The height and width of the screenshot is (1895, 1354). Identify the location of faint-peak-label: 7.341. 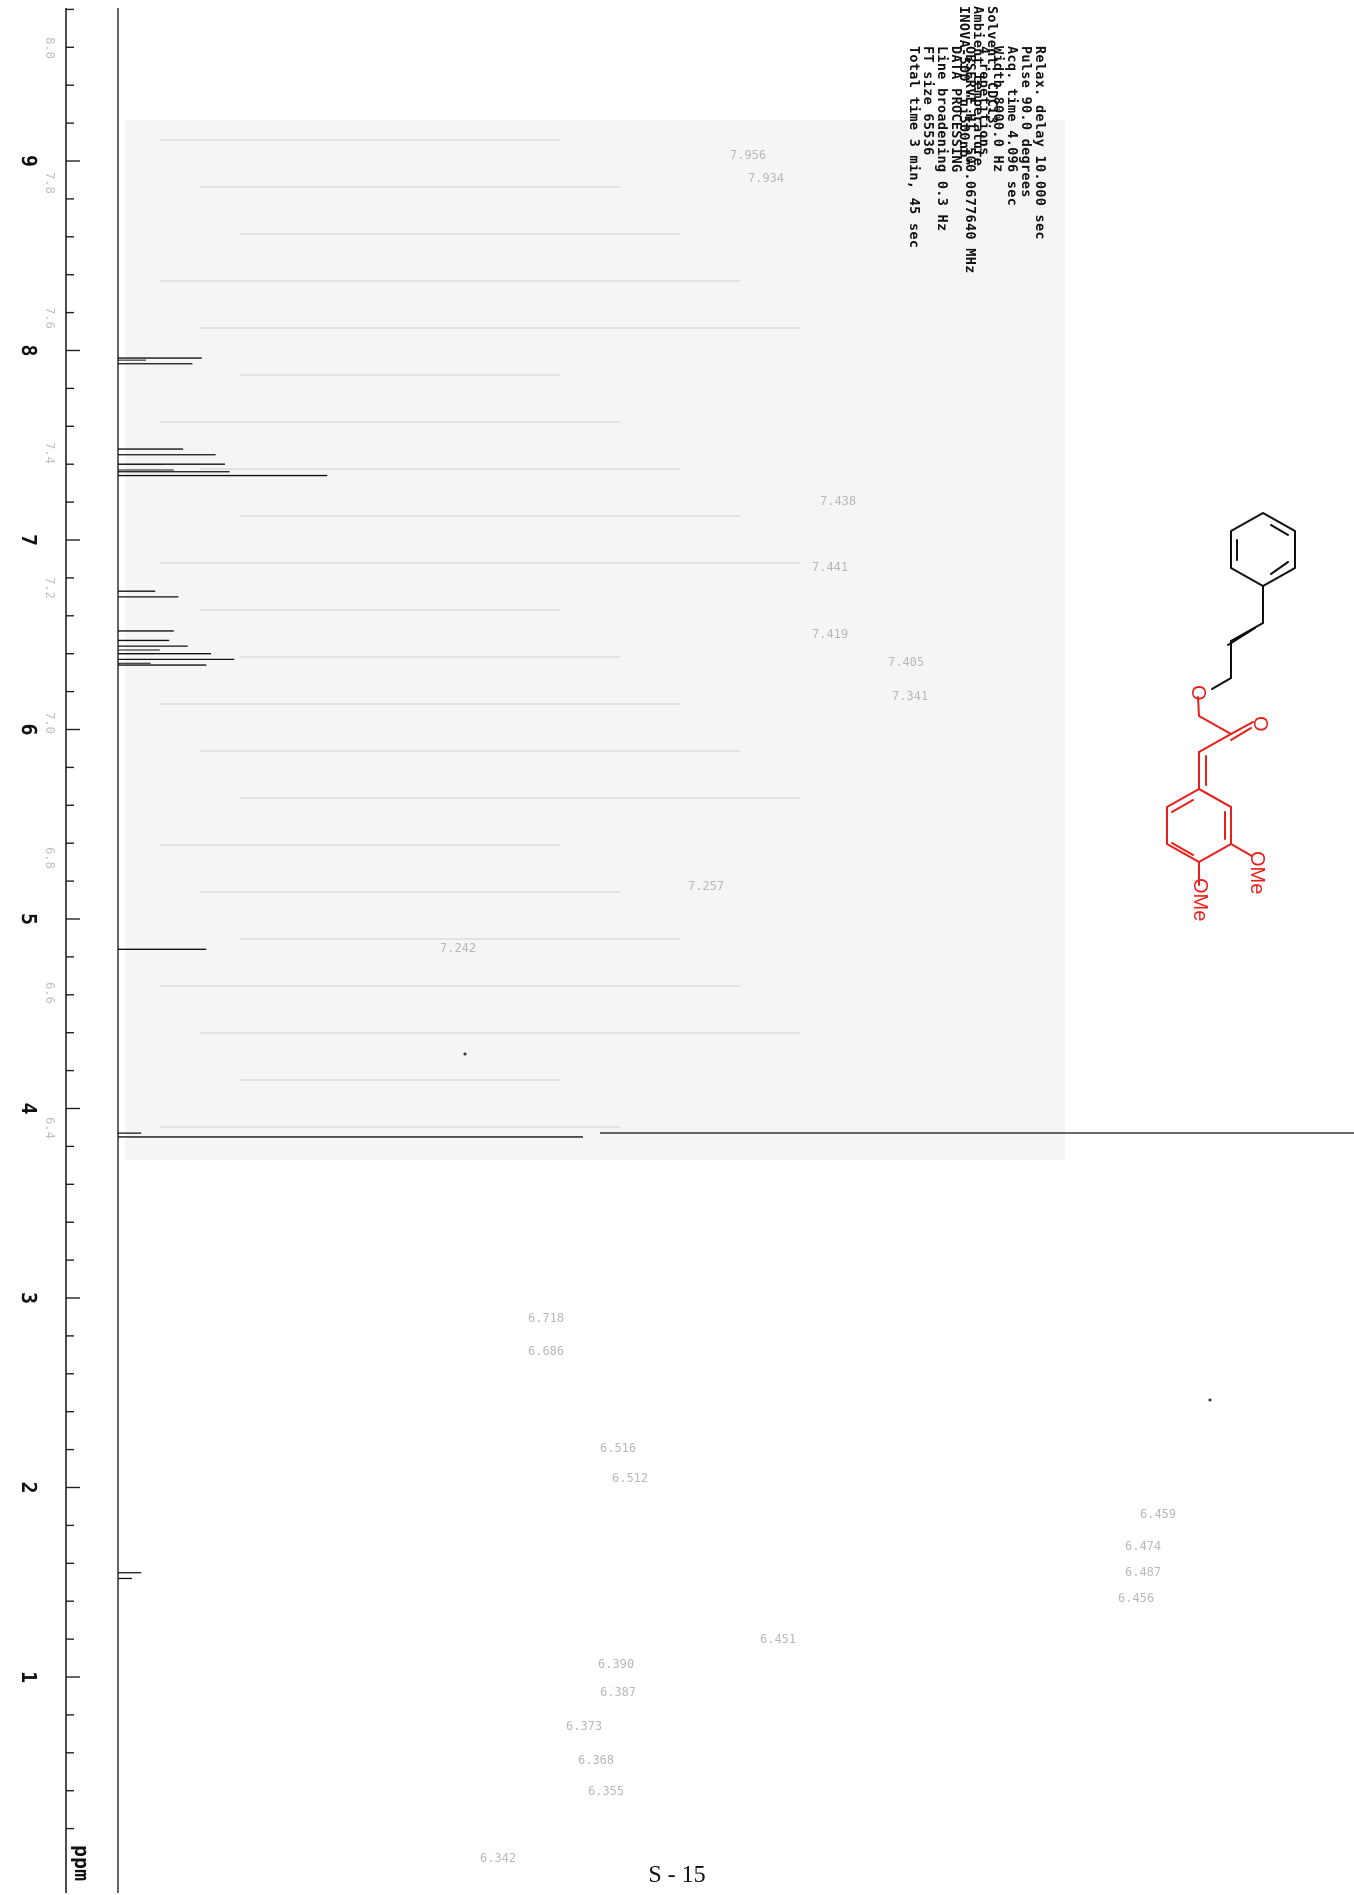
(910, 696).